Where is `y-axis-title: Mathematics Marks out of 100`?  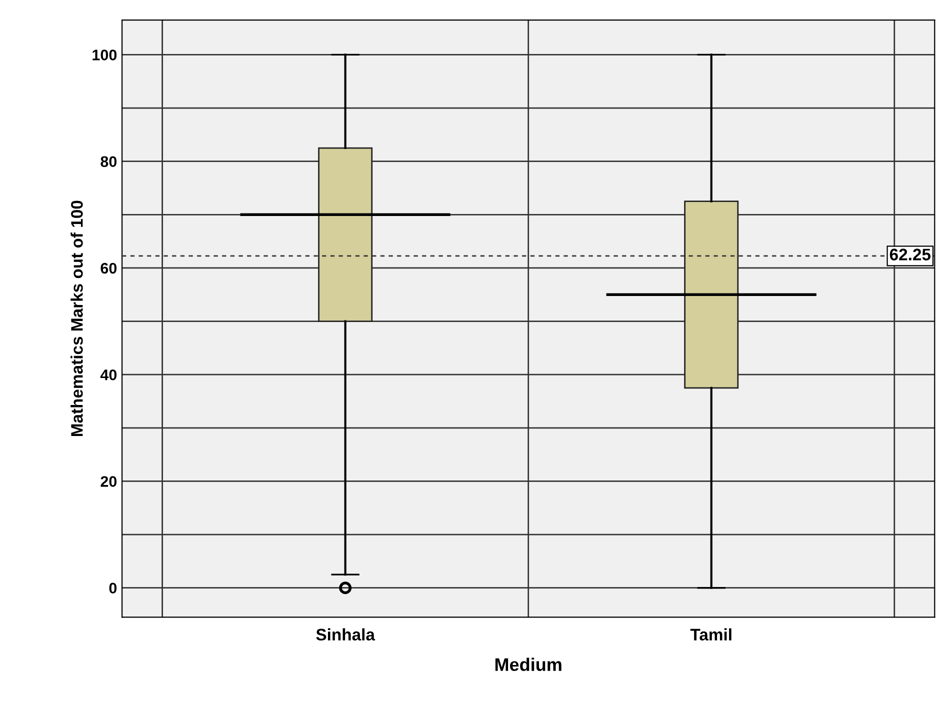
y-axis-title: Mathematics Marks out of 100 is located at coordinates (76, 318).